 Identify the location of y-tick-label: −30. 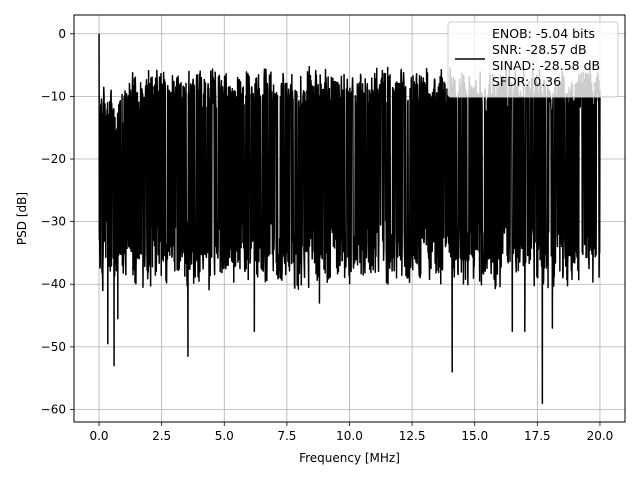
(53, 222).